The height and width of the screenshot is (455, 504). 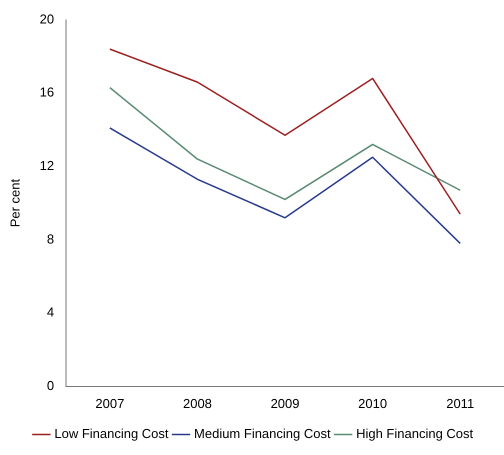 I want to click on x-tick-label: 2007, so click(x=109, y=403).